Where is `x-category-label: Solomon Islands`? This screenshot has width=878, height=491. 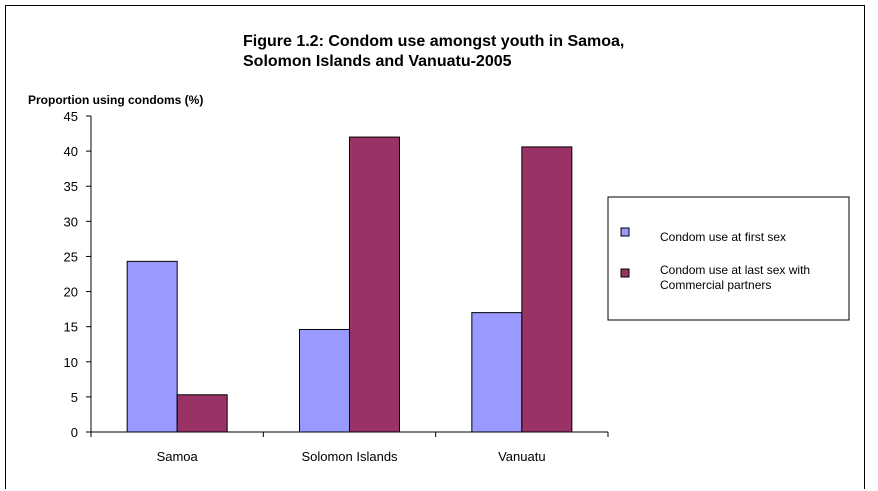
x-category-label: Solomon Islands is located at coordinates (349, 456).